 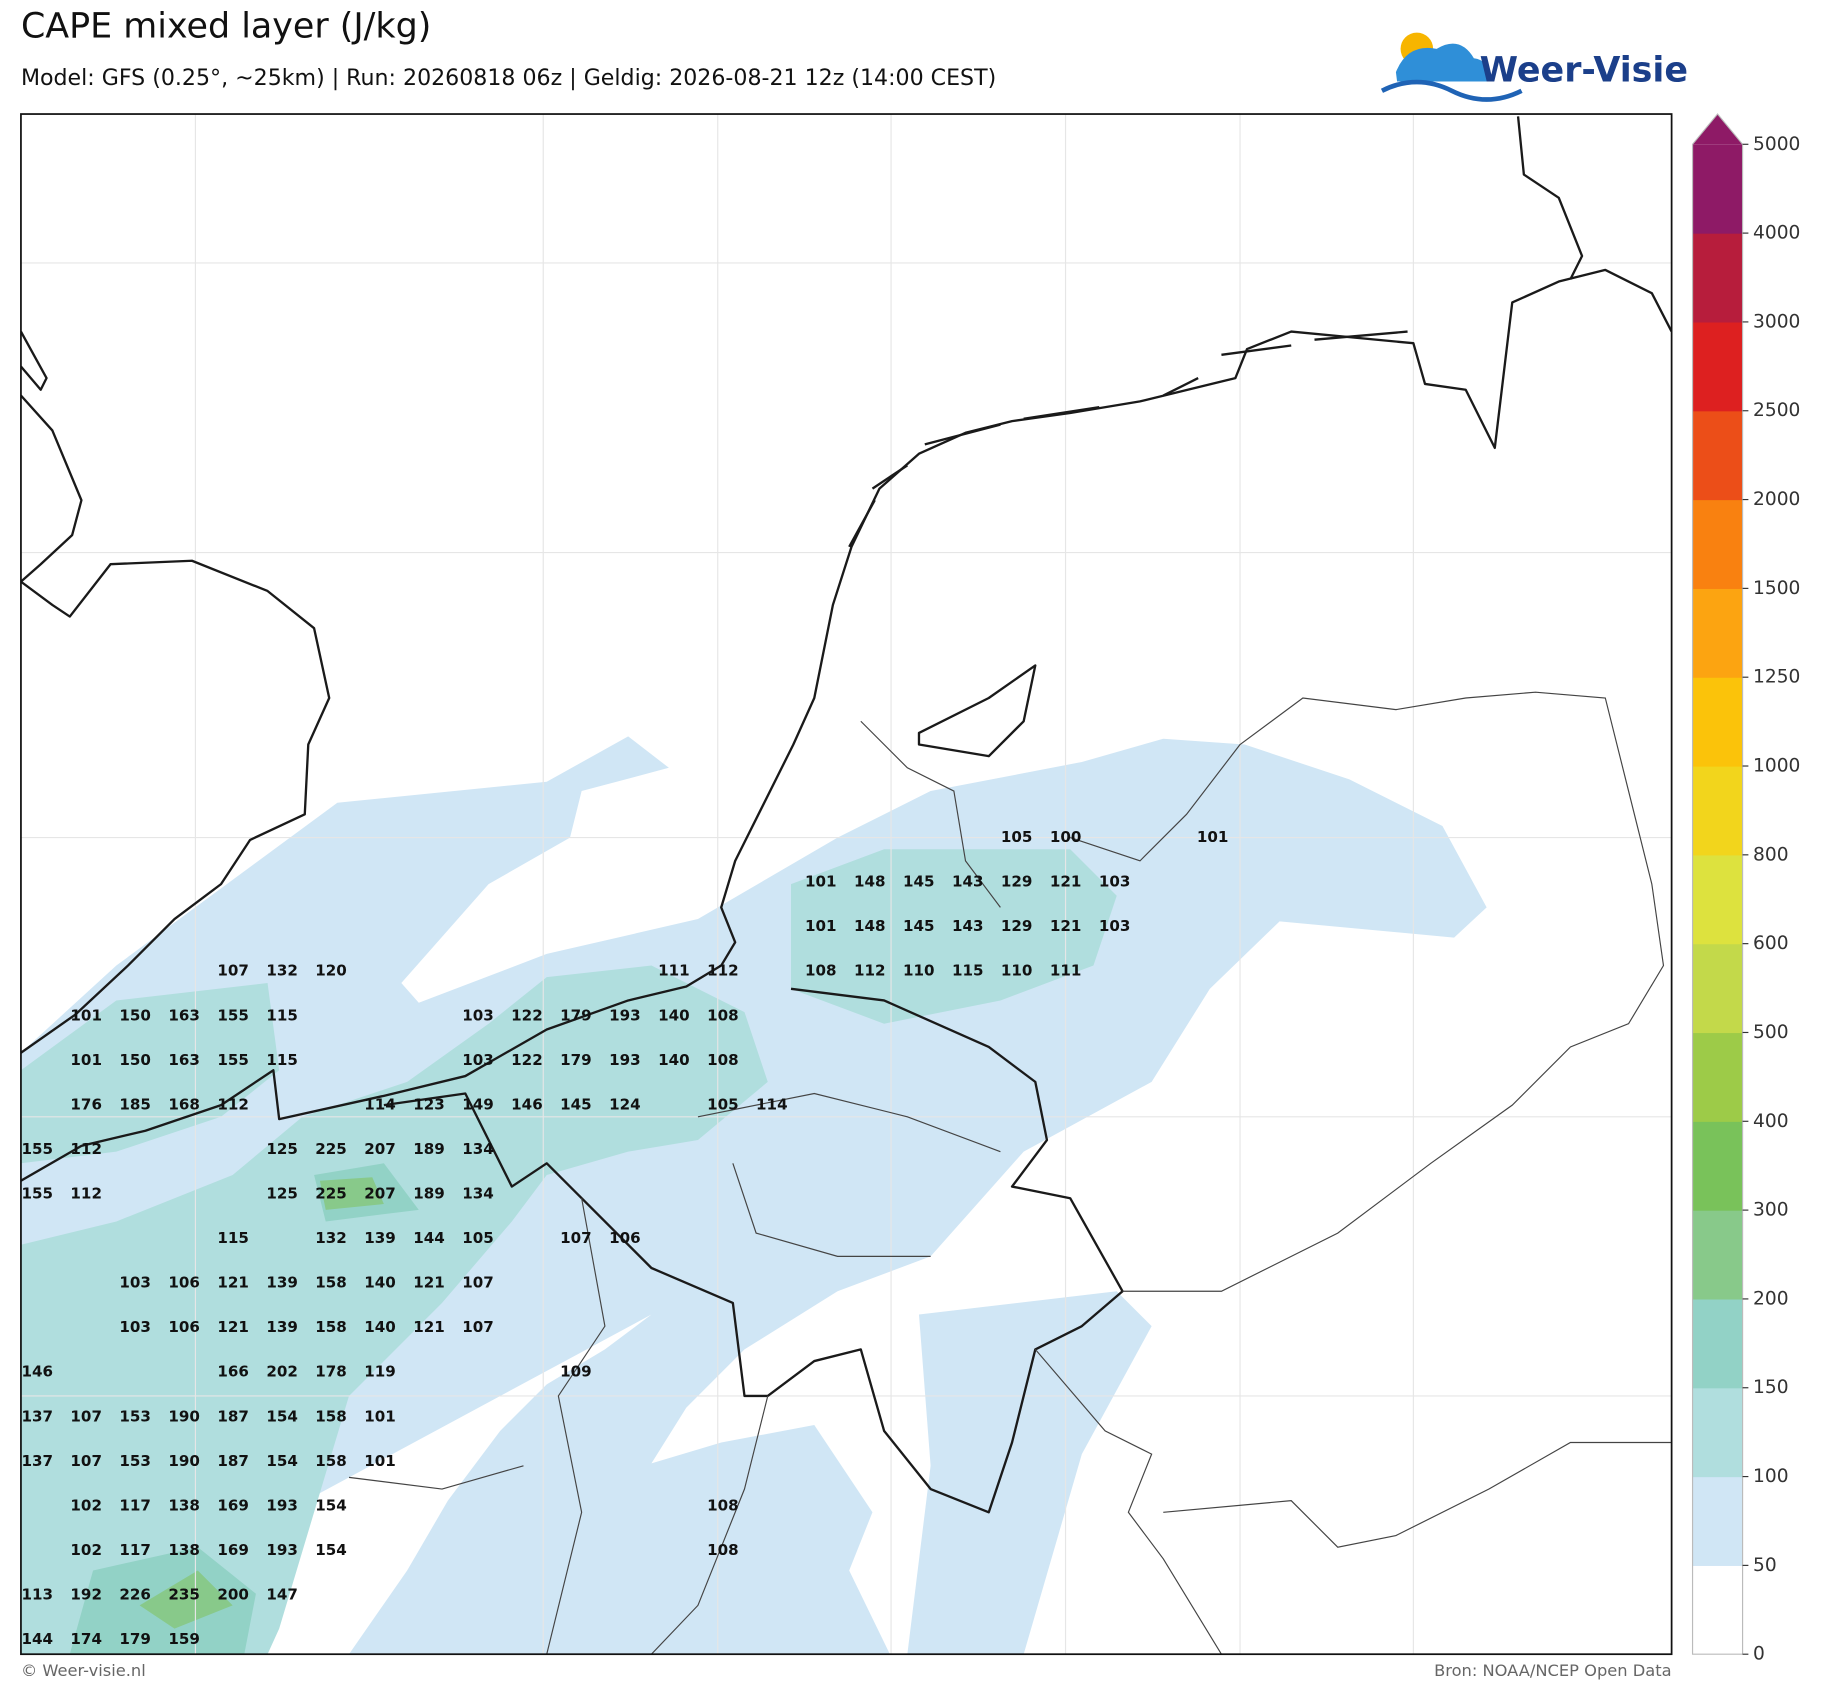 I want to click on cape-value: 102, so click(x=86, y=1505).